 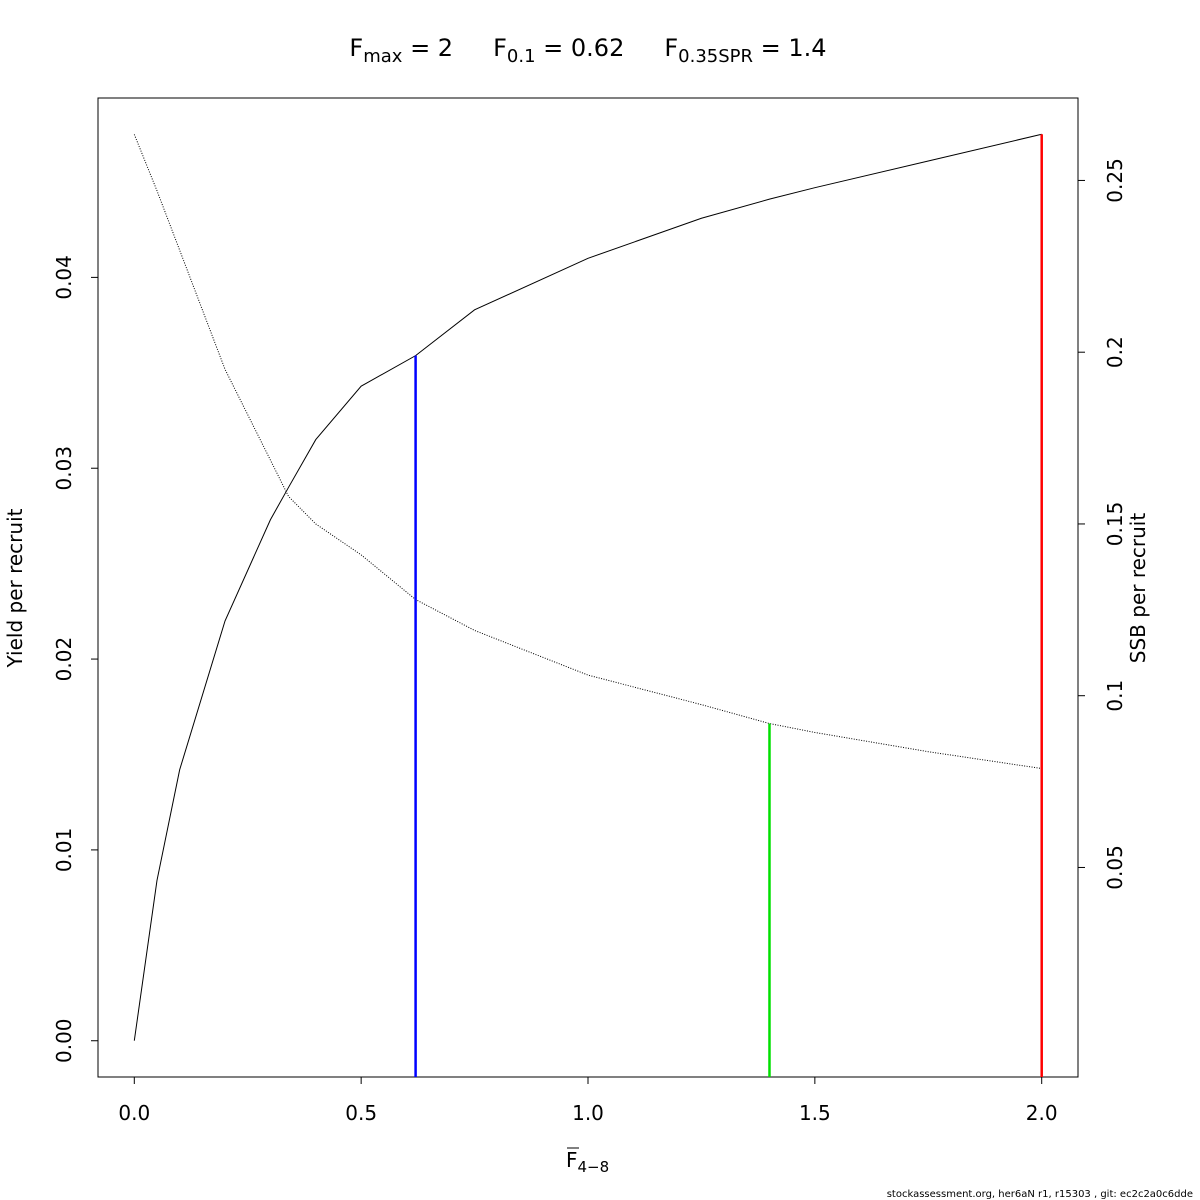 I want to click on x-tick-label: 0.0, so click(x=134, y=1113).